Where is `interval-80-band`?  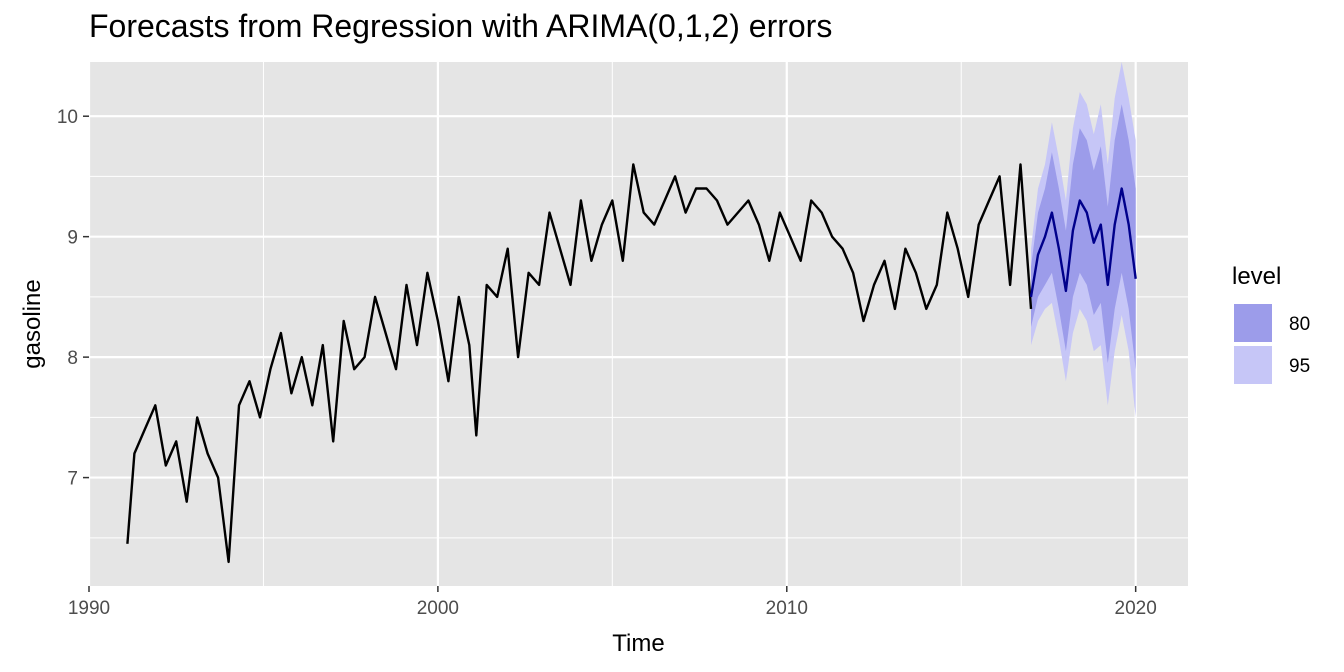 interval-80-band is located at coordinates (1083, 237).